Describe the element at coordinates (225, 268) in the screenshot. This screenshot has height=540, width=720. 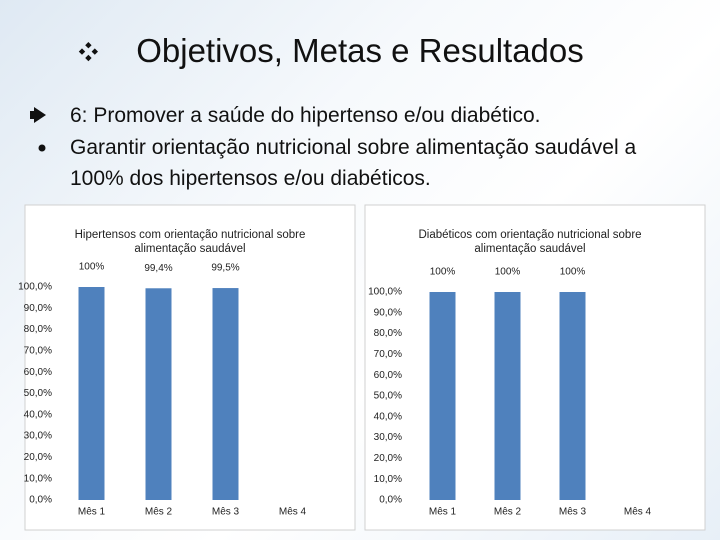
I see `value-label: 99,5%` at that location.